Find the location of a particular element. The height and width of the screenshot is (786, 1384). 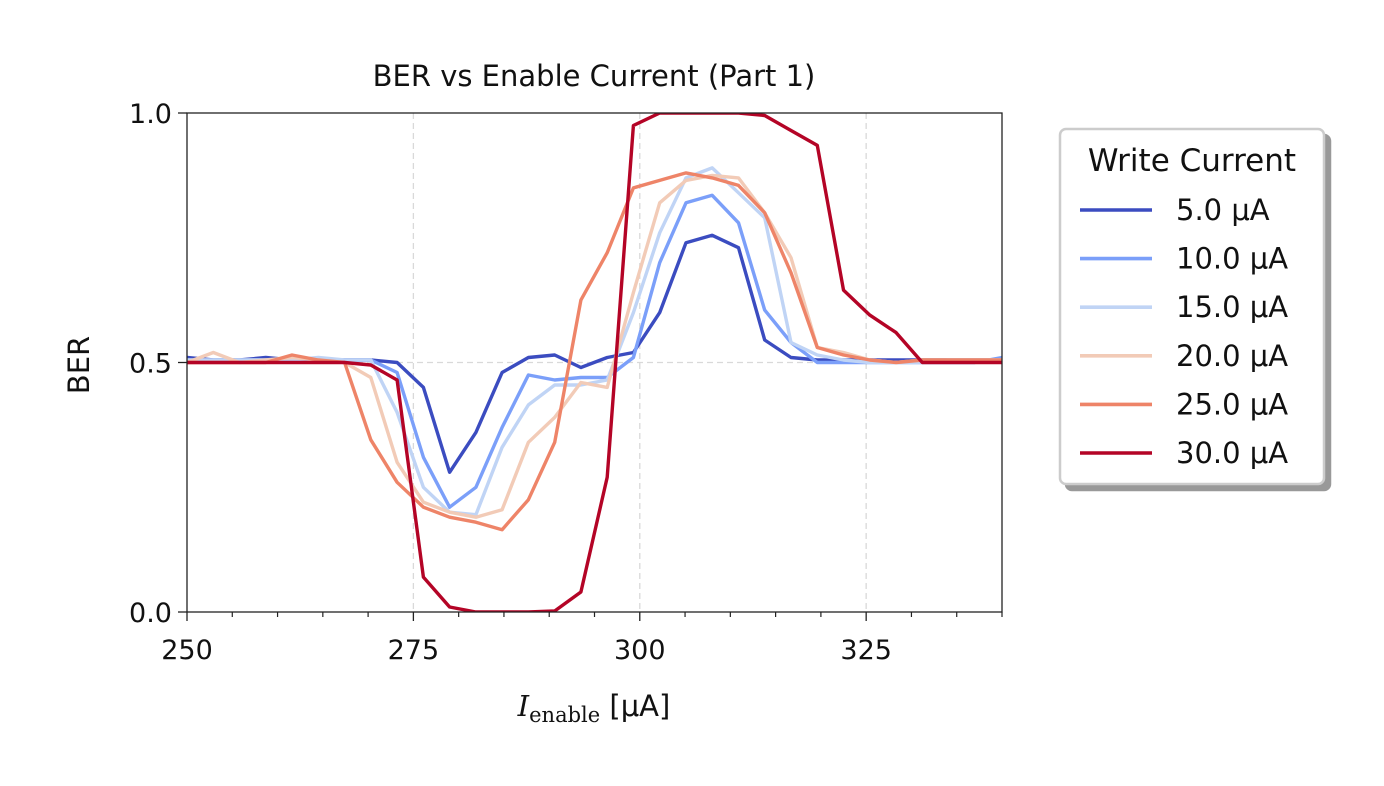

y-tick-label: 1.0 is located at coordinates (150, 114).